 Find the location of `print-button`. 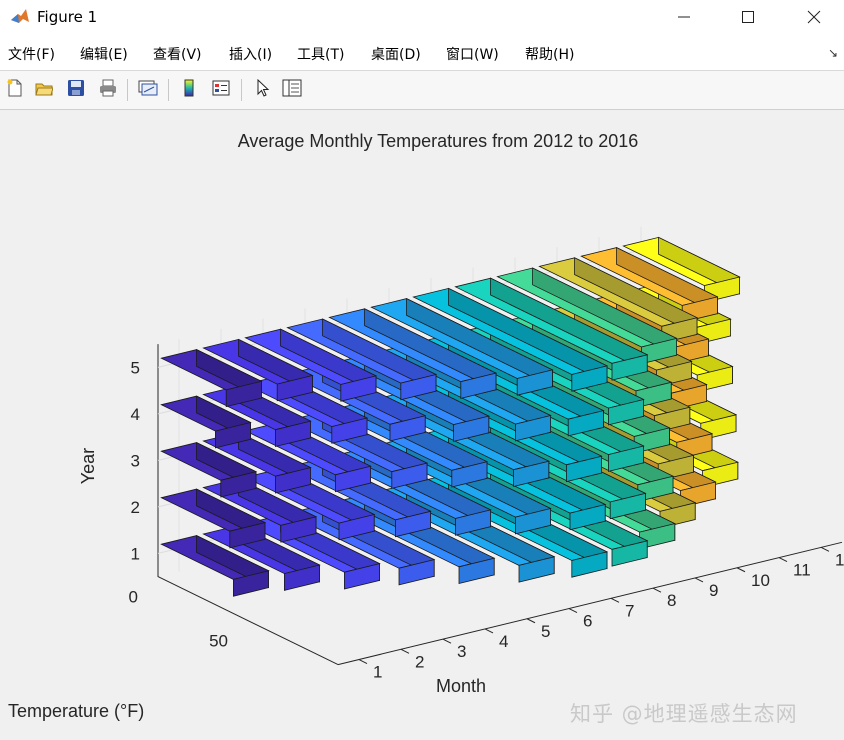

print-button is located at coordinates (108, 88).